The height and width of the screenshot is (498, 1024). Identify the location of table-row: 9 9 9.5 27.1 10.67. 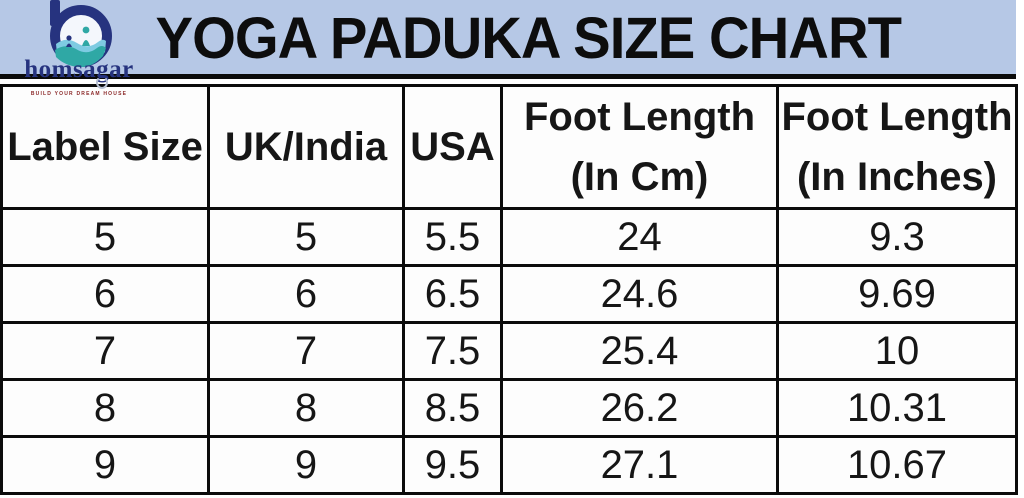
(509, 465).